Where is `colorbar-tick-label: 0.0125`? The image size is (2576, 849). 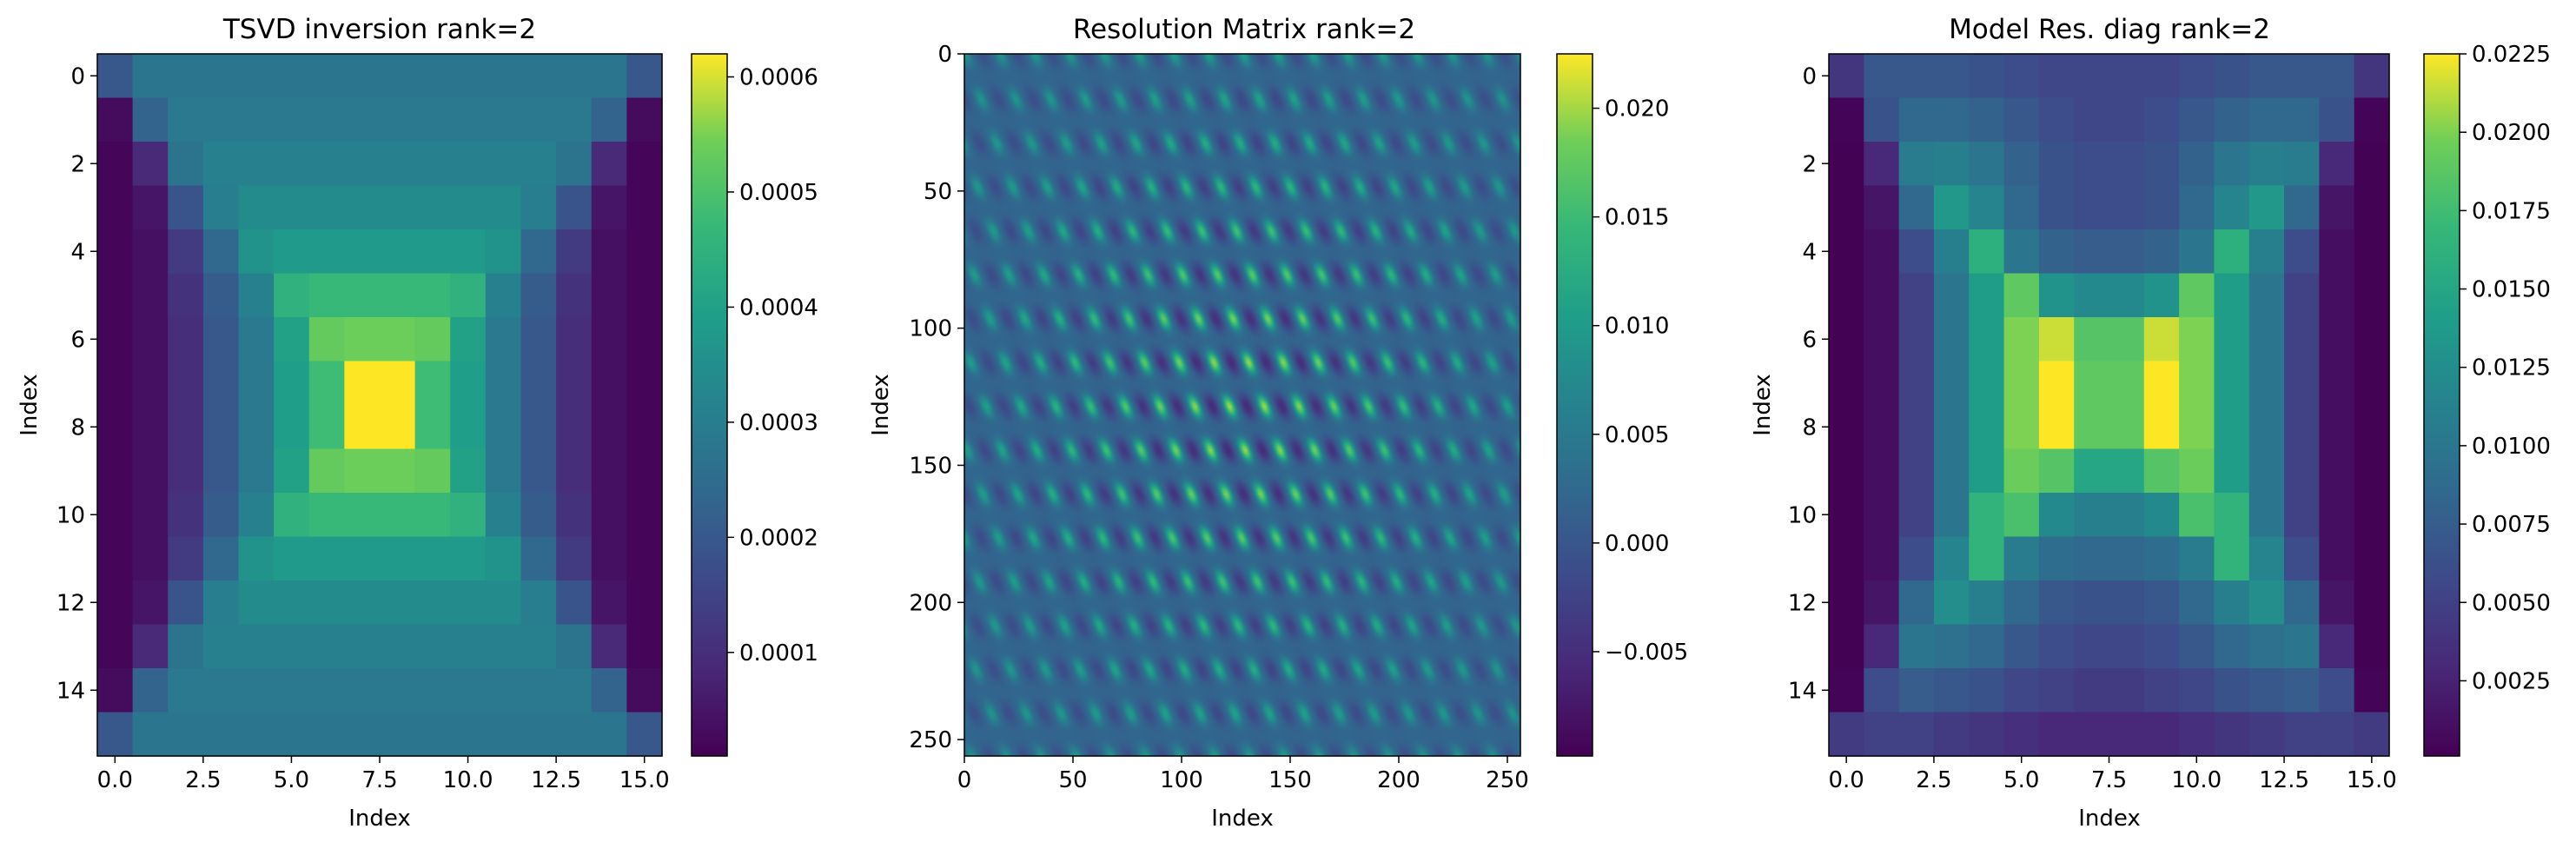 colorbar-tick-label: 0.0125 is located at coordinates (2511, 368).